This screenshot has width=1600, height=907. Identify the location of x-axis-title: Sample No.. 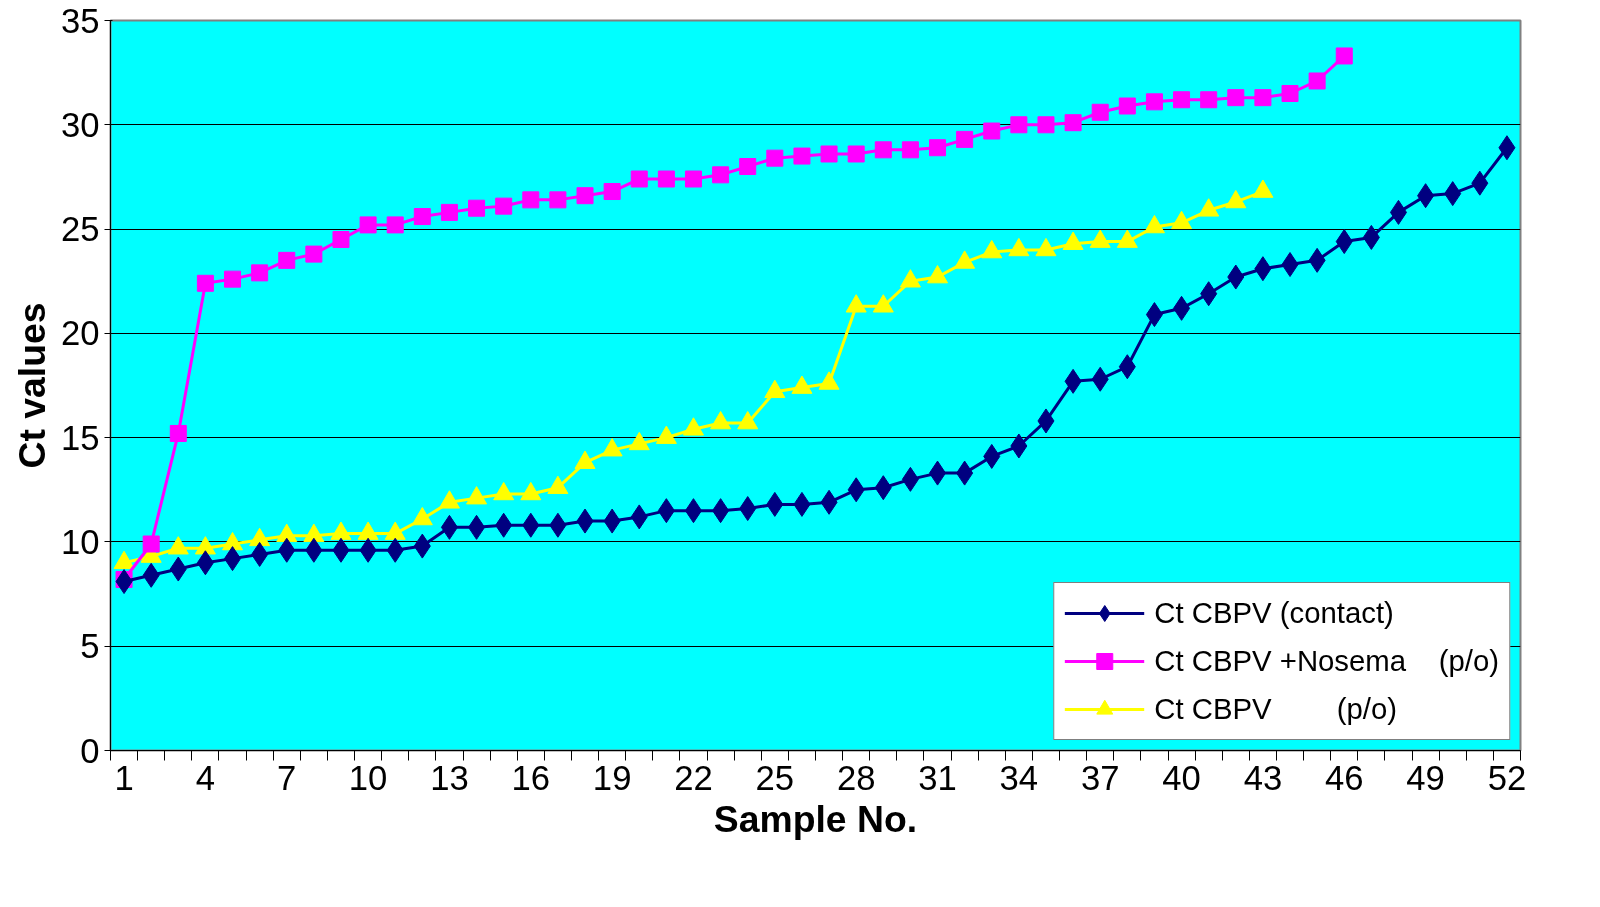
(815, 818).